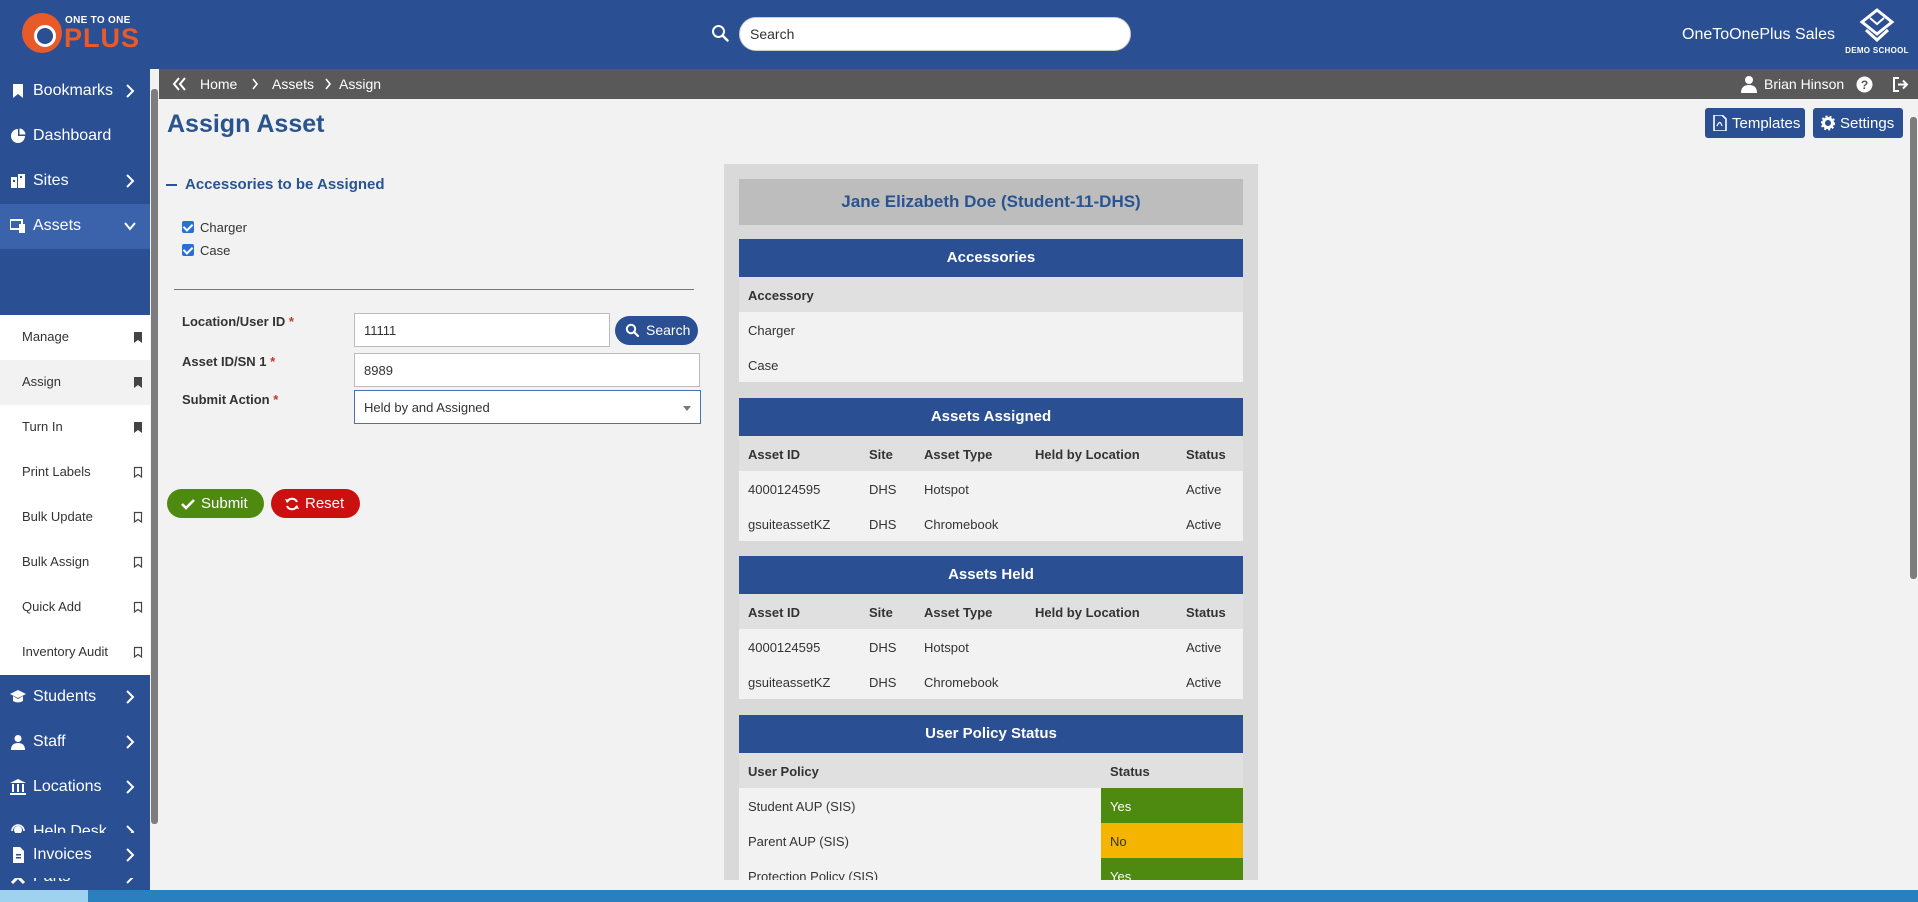 The width and height of the screenshot is (1918, 902). I want to click on settings-button: Settings, so click(1858, 123).